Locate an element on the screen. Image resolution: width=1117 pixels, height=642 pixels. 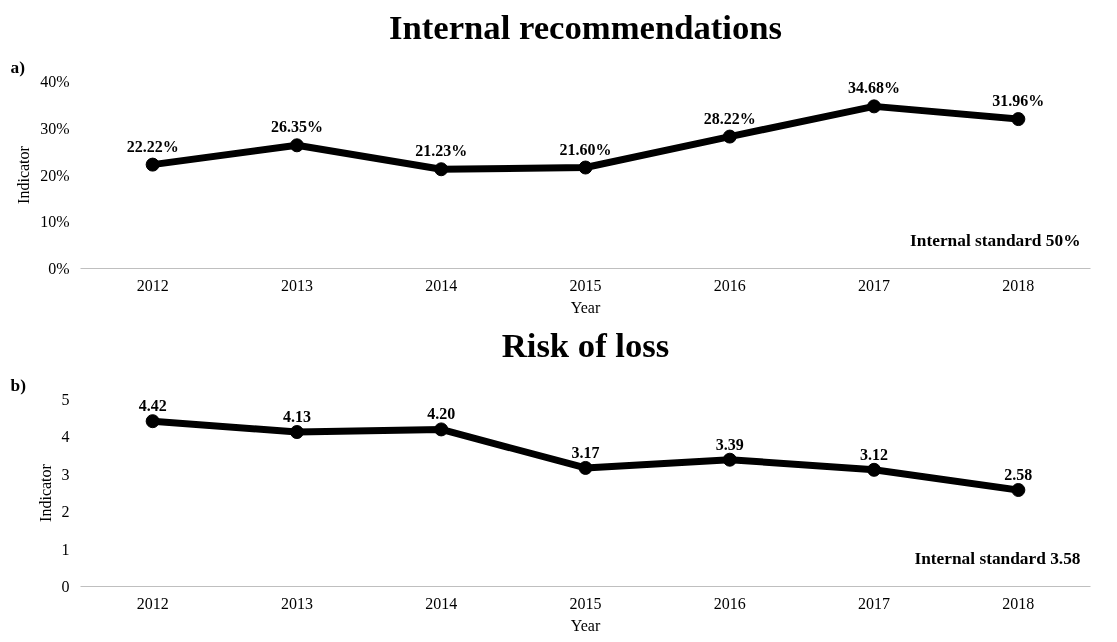
data-label: 4.42 is located at coordinates (152, 406).